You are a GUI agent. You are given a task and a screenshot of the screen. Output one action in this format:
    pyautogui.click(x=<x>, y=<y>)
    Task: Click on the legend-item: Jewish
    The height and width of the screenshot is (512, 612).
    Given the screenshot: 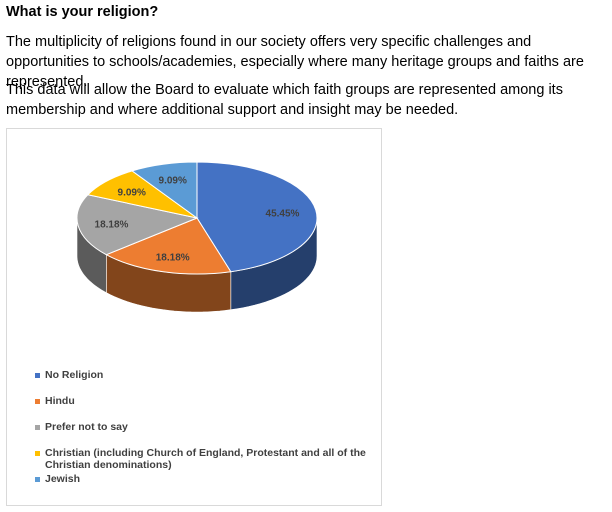 What is the action you would take?
    pyautogui.click(x=57, y=479)
    